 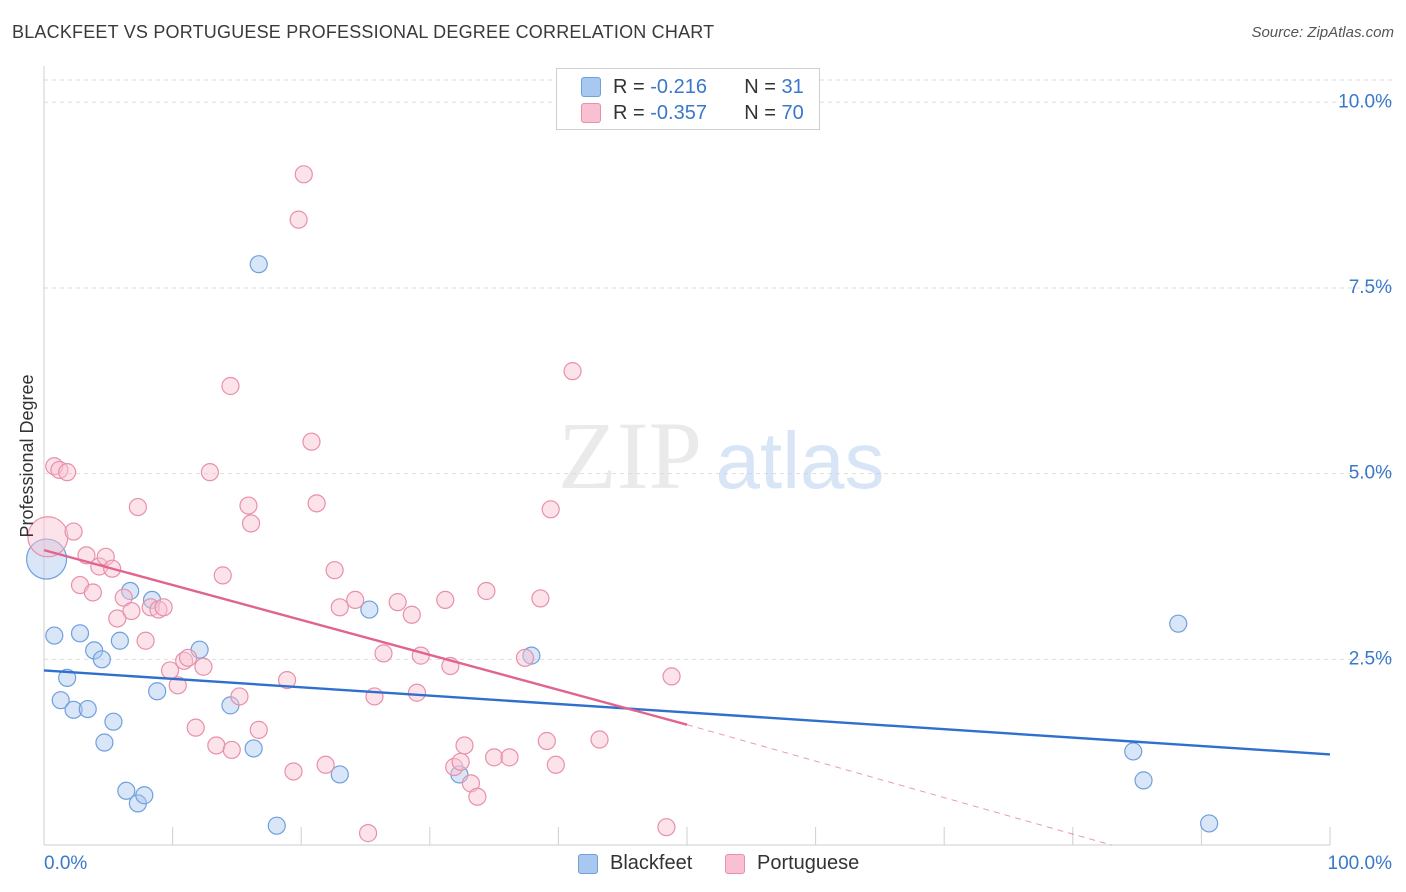 I want to click on source-label: Source: ZipAtlas.com, so click(x=1322, y=32).